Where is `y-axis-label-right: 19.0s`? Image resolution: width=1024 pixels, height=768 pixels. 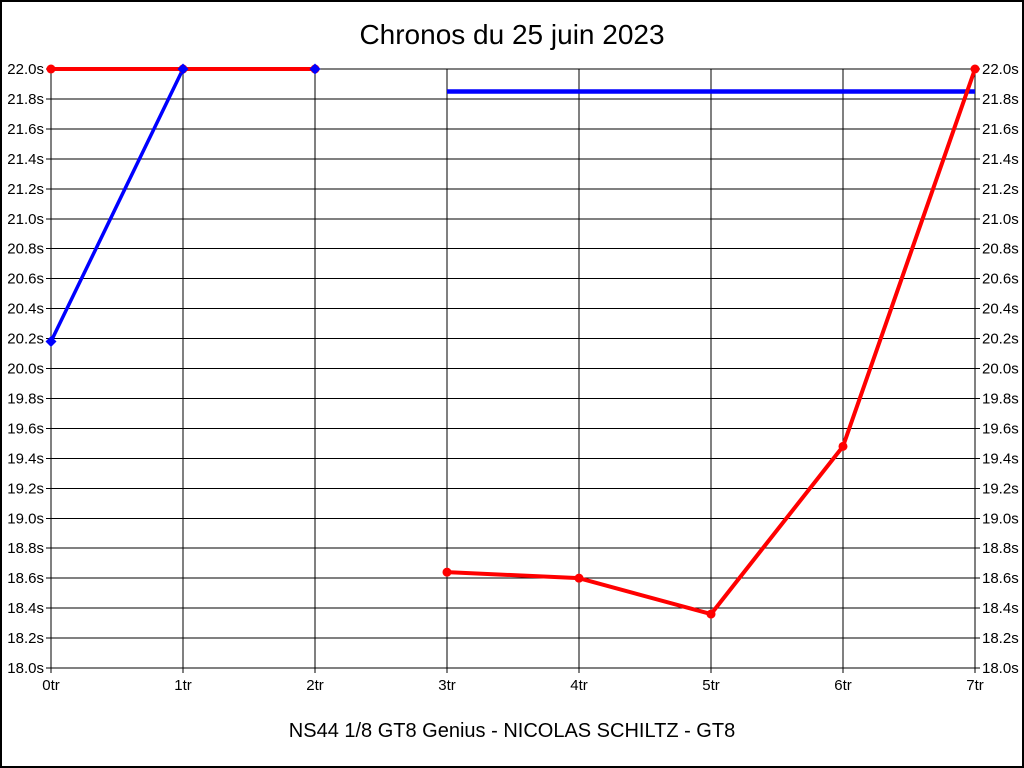 y-axis-label-right: 19.0s is located at coordinates (1000, 518).